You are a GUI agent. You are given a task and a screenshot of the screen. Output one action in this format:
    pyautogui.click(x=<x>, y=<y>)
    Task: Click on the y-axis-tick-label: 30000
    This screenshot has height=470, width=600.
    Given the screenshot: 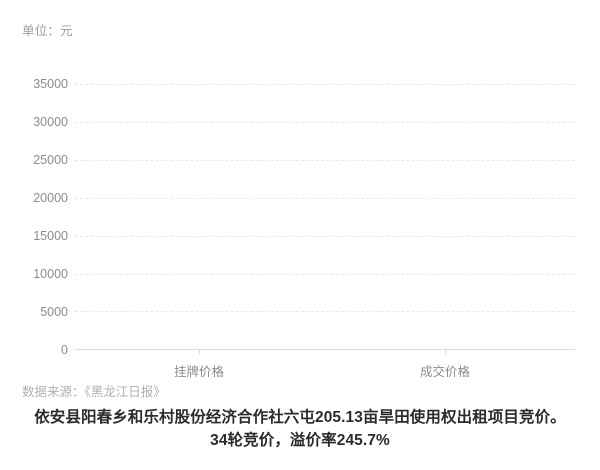 What is the action you would take?
    pyautogui.click(x=50, y=121)
    